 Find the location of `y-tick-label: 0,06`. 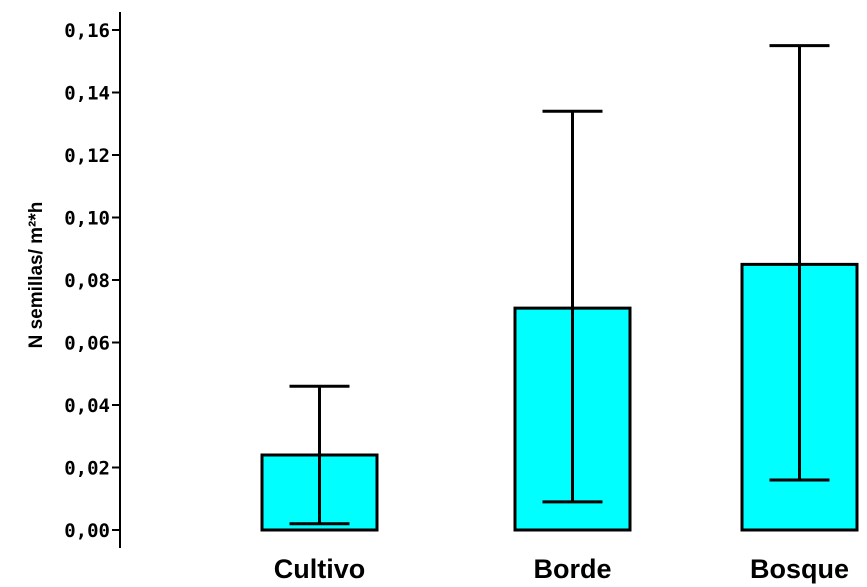

y-tick-label: 0,06 is located at coordinates (87, 344).